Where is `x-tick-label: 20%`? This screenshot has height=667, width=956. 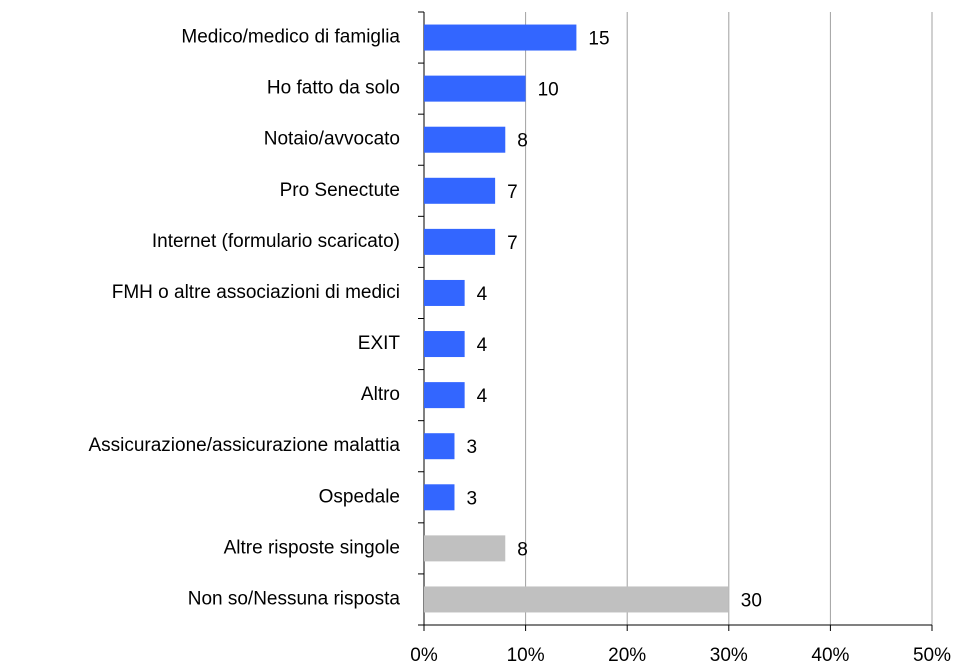
x-tick-label: 20% is located at coordinates (627, 655).